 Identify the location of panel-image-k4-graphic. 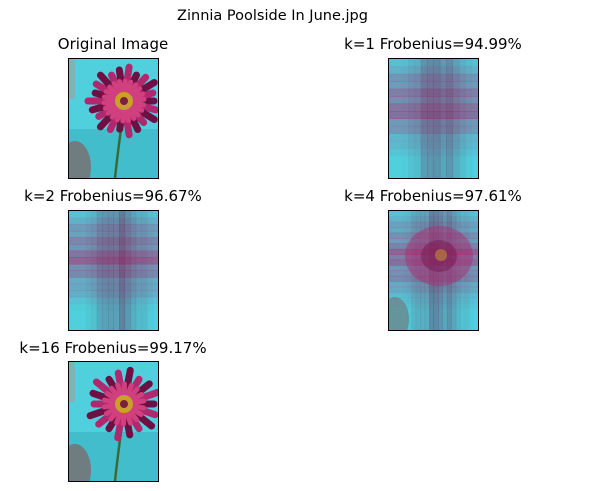
(433, 270).